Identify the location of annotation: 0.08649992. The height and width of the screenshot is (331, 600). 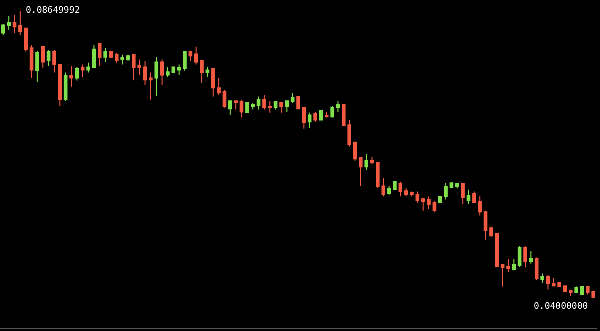
(53, 11).